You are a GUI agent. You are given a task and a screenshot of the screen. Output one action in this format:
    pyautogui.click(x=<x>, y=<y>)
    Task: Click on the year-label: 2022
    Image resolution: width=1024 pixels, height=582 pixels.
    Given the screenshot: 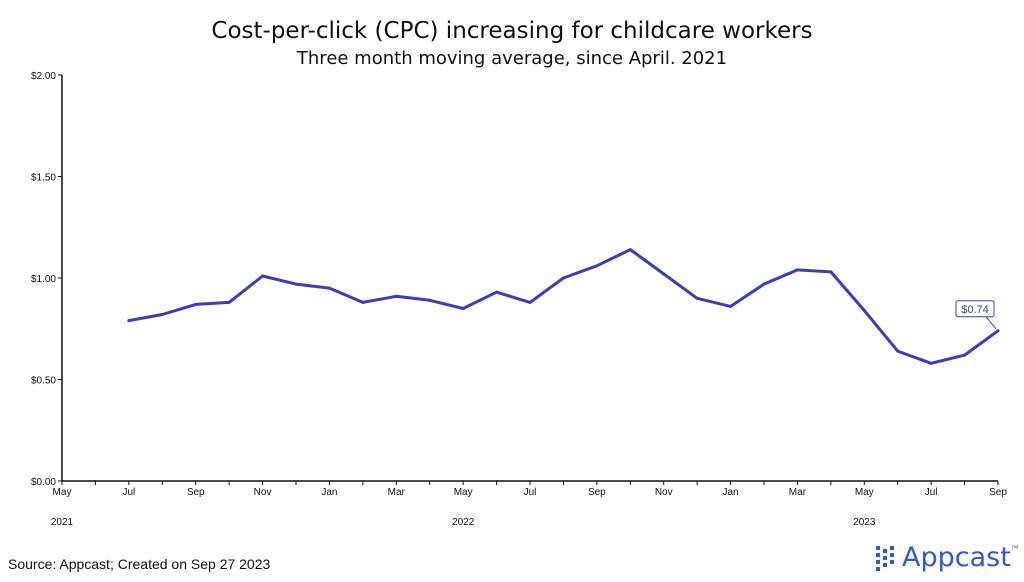 What is the action you would take?
    pyautogui.click(x=463, y=522)
    